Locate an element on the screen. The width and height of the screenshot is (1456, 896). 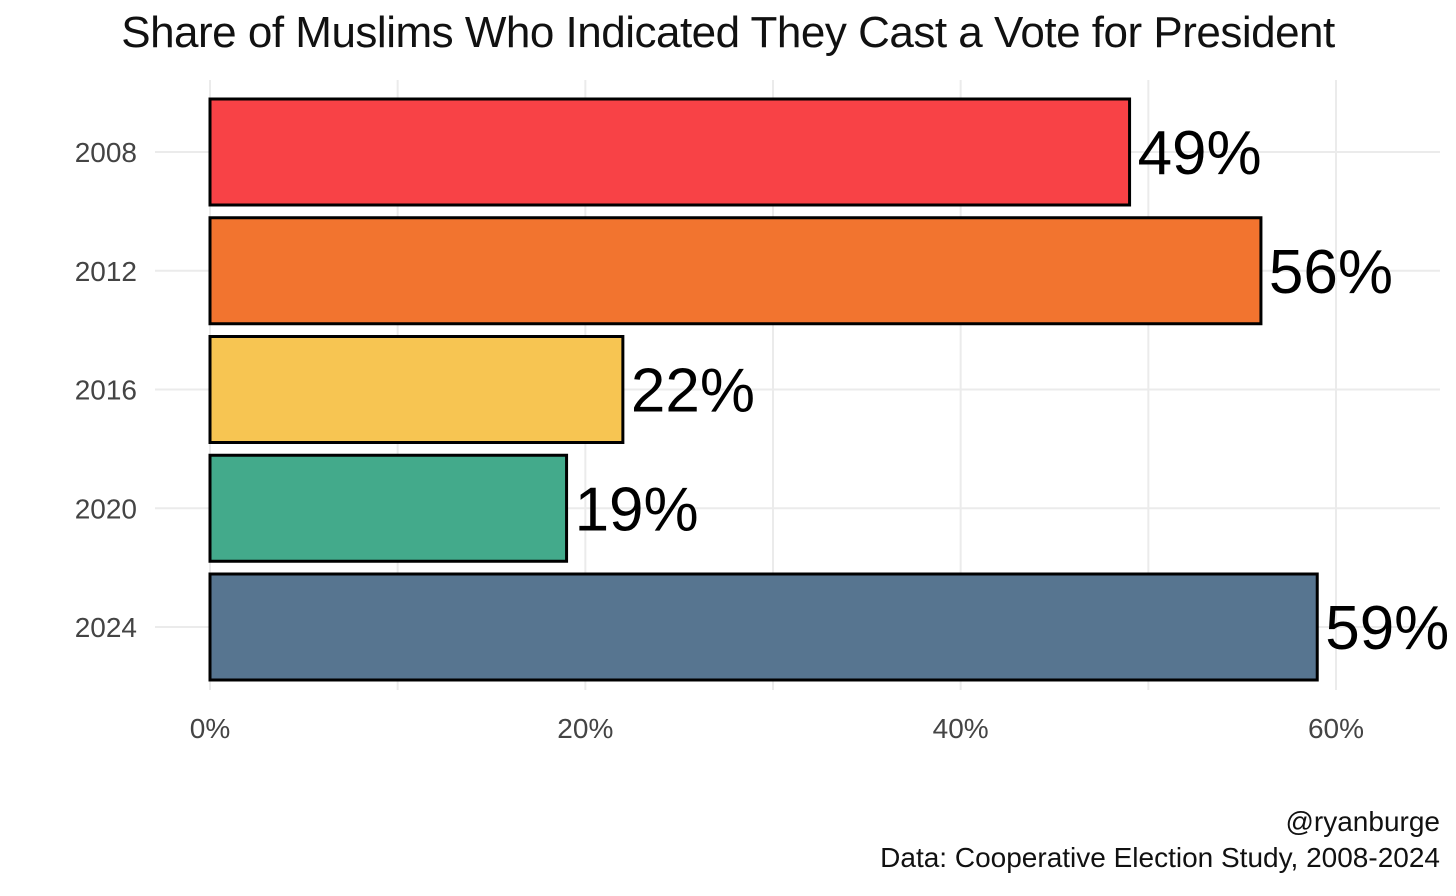
y-tick-label-2024: 2024 is located at coordinates (106, 627).